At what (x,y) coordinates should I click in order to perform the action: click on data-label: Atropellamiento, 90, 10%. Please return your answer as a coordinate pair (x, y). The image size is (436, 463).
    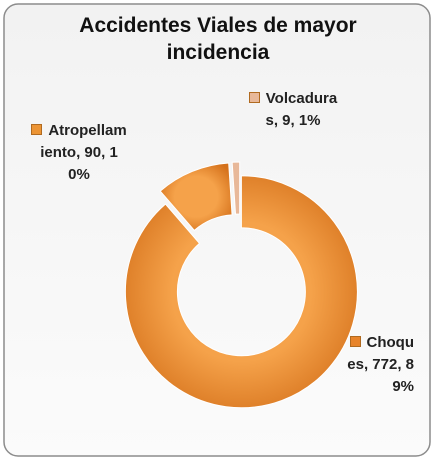
    Looking at the image, I should click on (79, 153).